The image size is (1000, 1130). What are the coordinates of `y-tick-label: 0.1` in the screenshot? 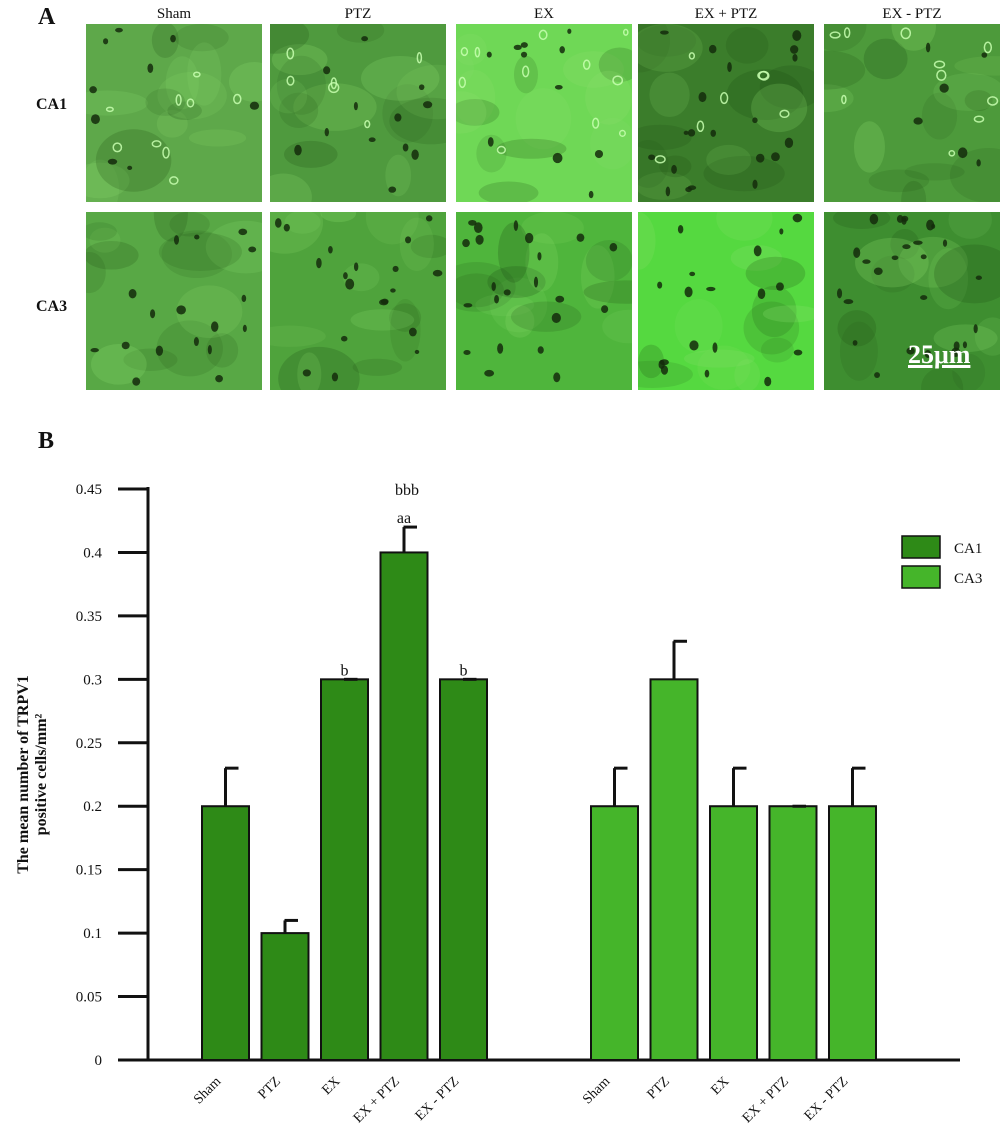 It's located at (92, 934).